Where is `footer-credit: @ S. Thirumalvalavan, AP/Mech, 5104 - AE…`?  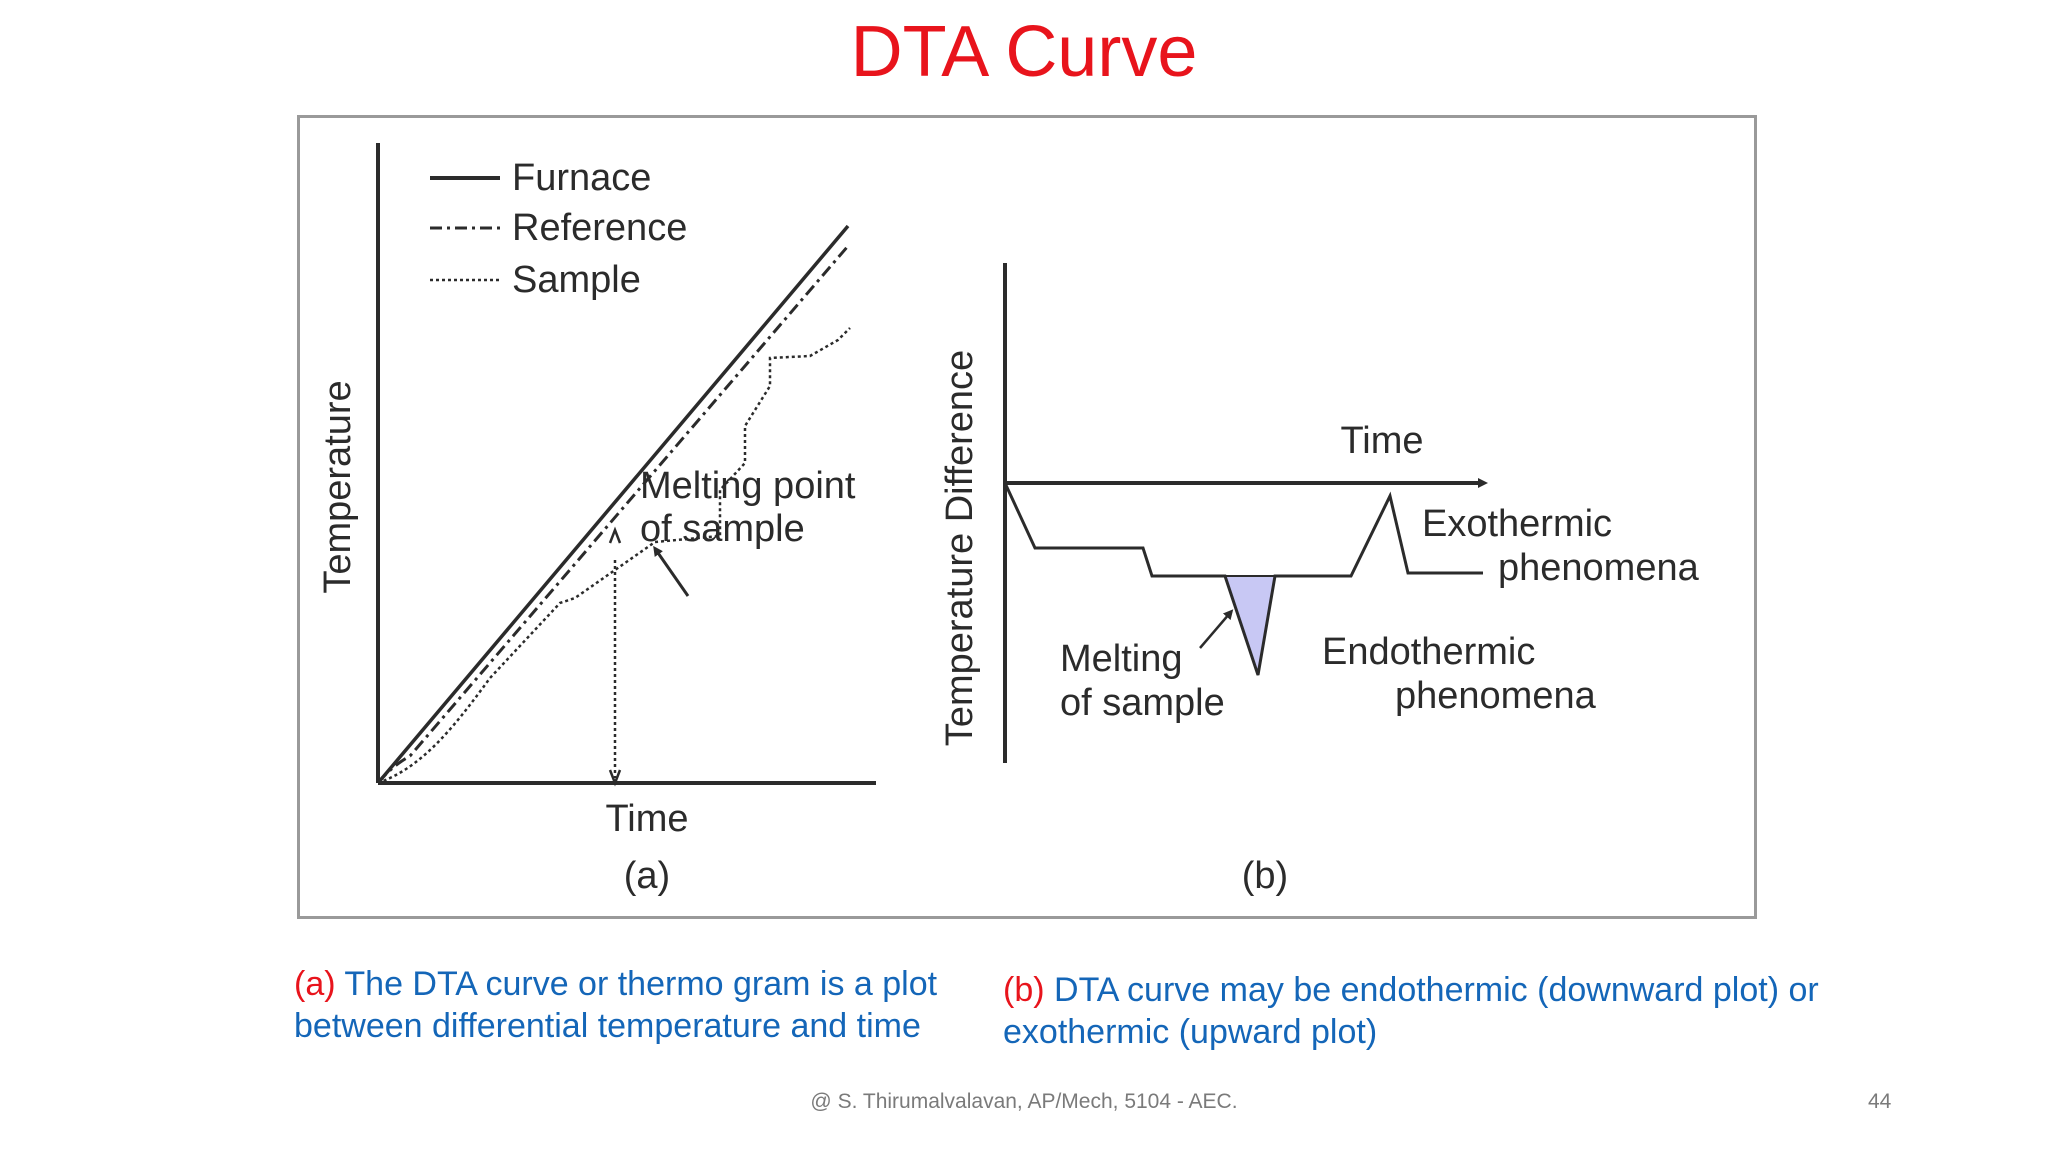 footer-credit: @ S. Thirumalvalavan, AP/Mech, 5104 - AE… is located at coordinates (1024, 1101).